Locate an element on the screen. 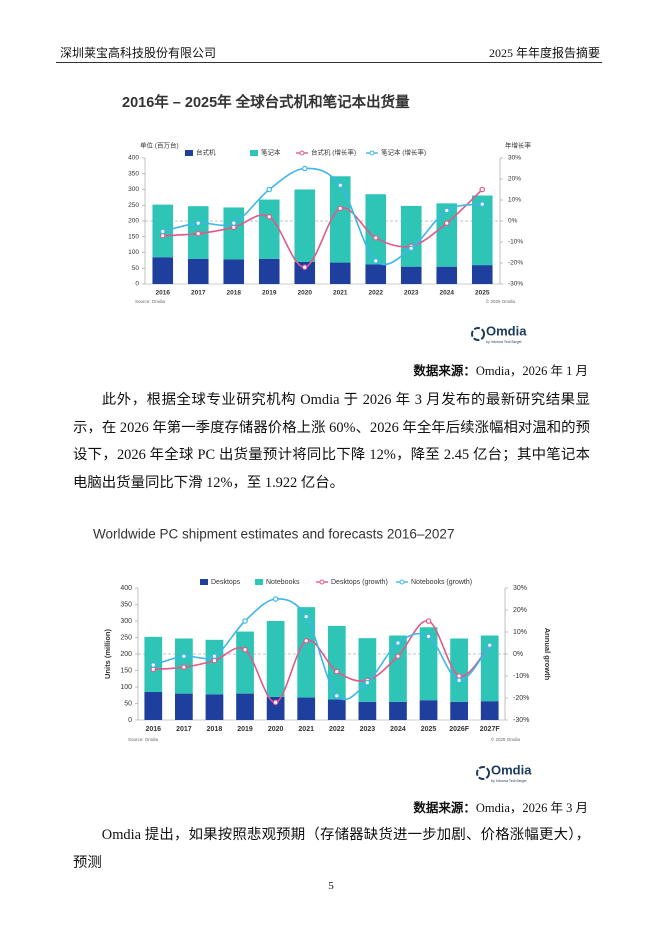 The width and height of the screenshot is (662, 936). y2-tick-label: 10% is located at coordinates (520, 632).